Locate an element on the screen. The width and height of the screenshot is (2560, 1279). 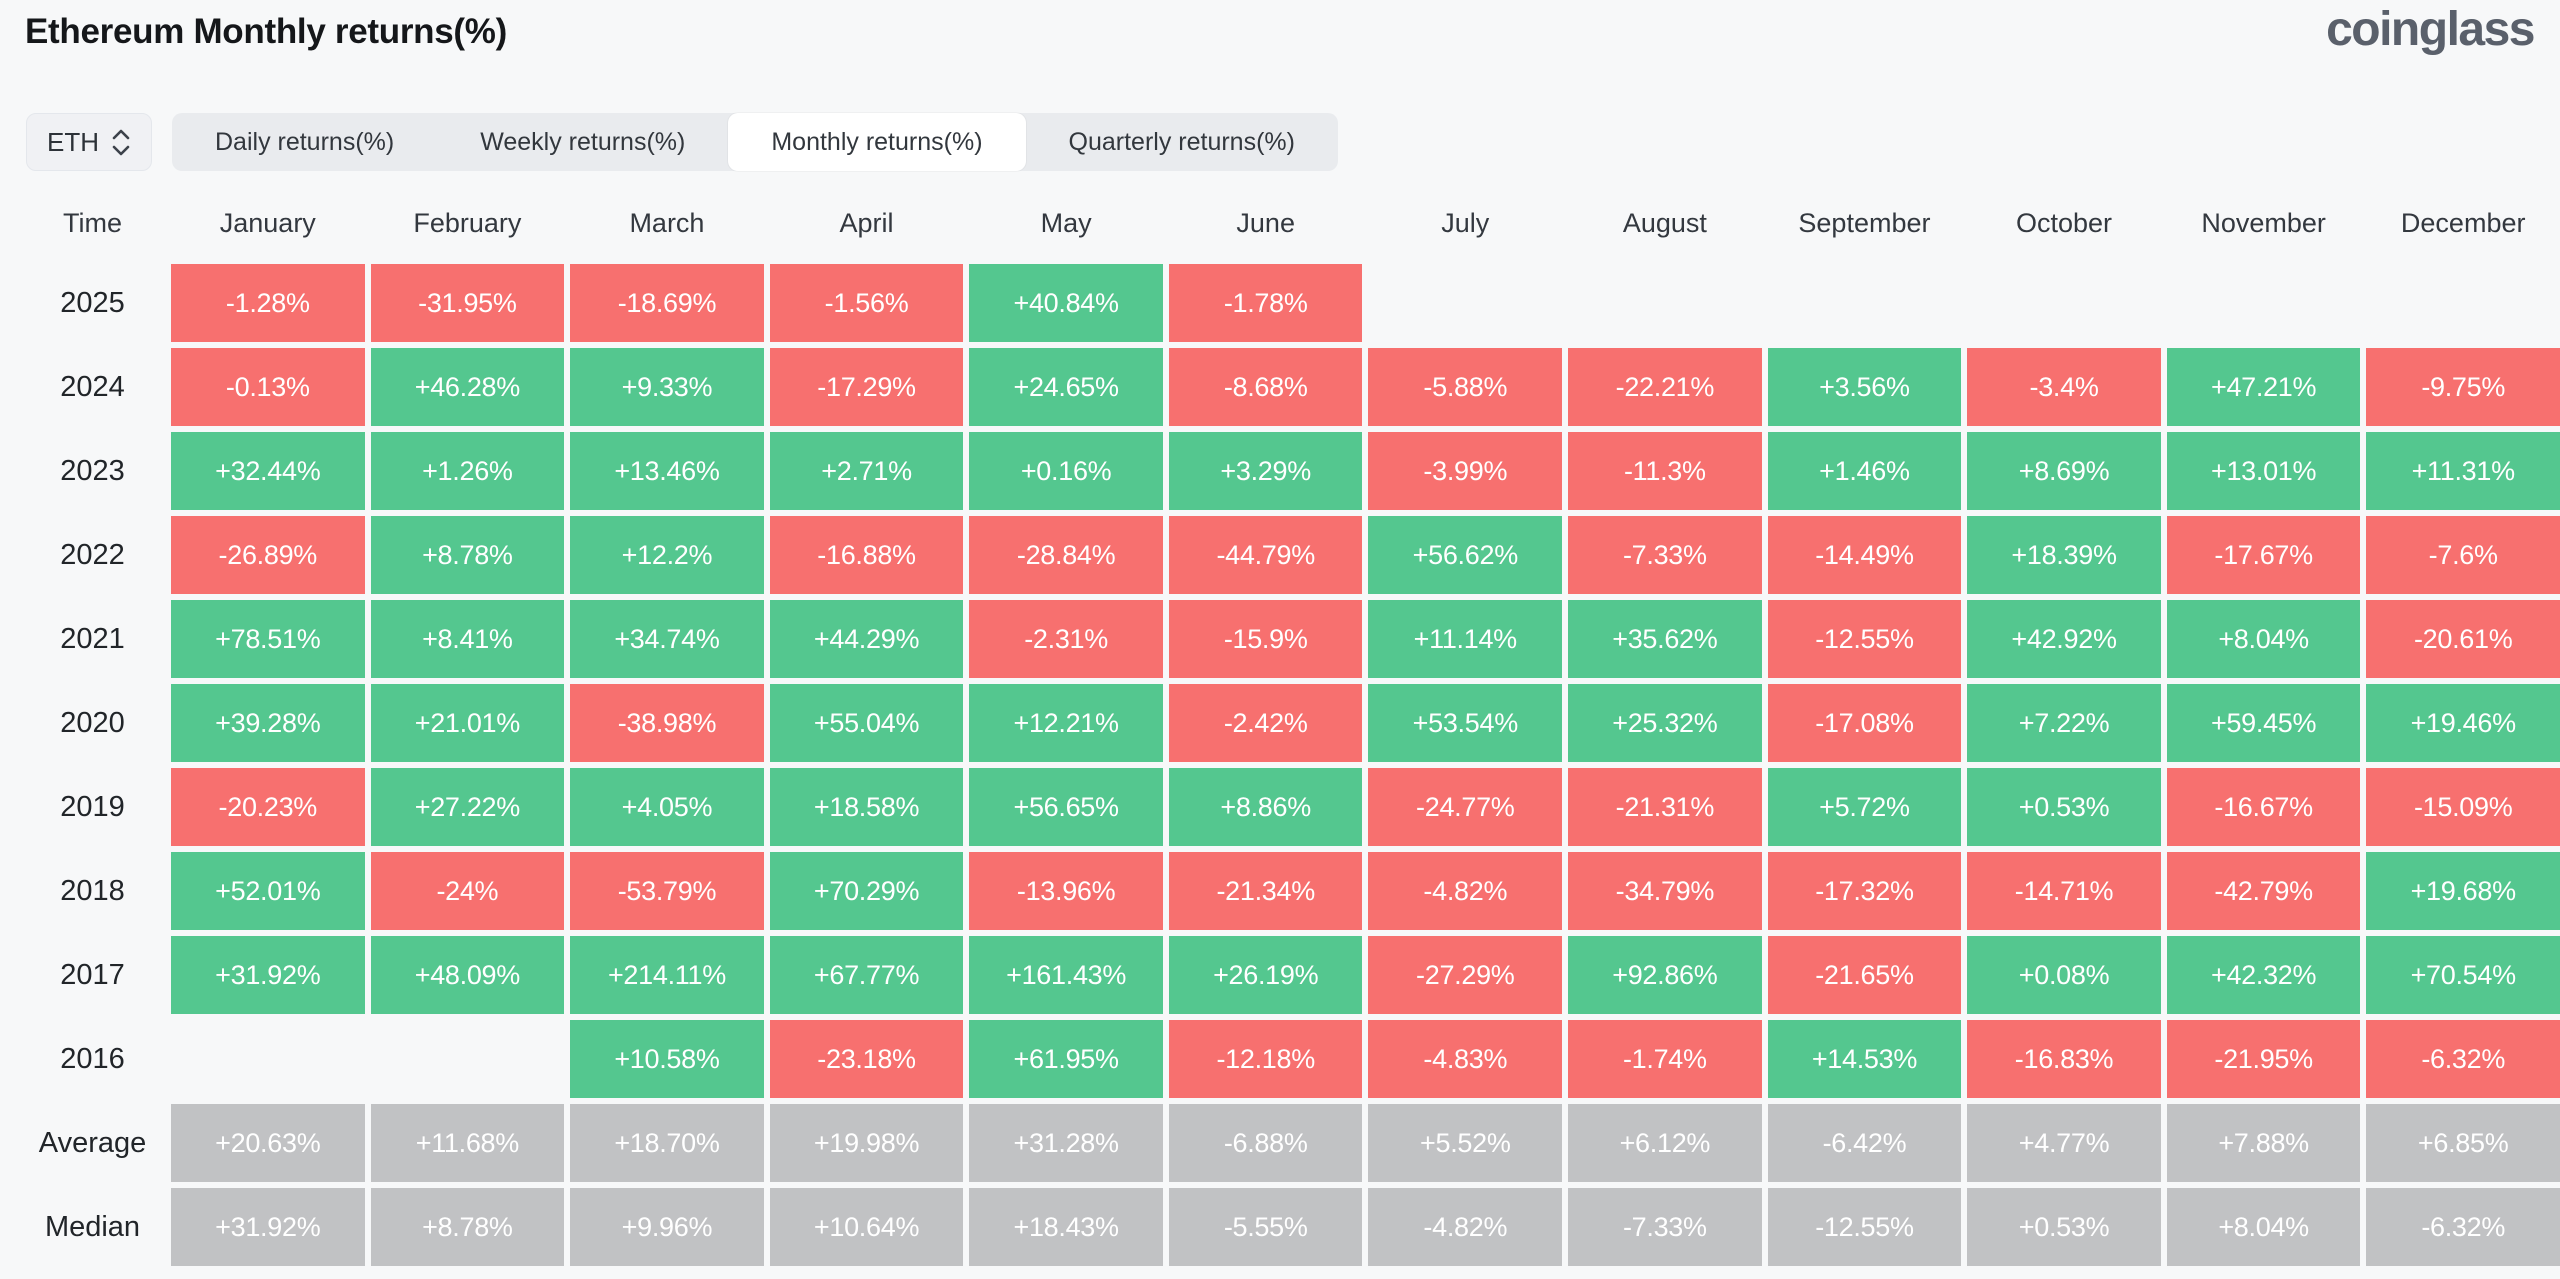
return-cell: +214.11% is located at coordinates (667, 975).